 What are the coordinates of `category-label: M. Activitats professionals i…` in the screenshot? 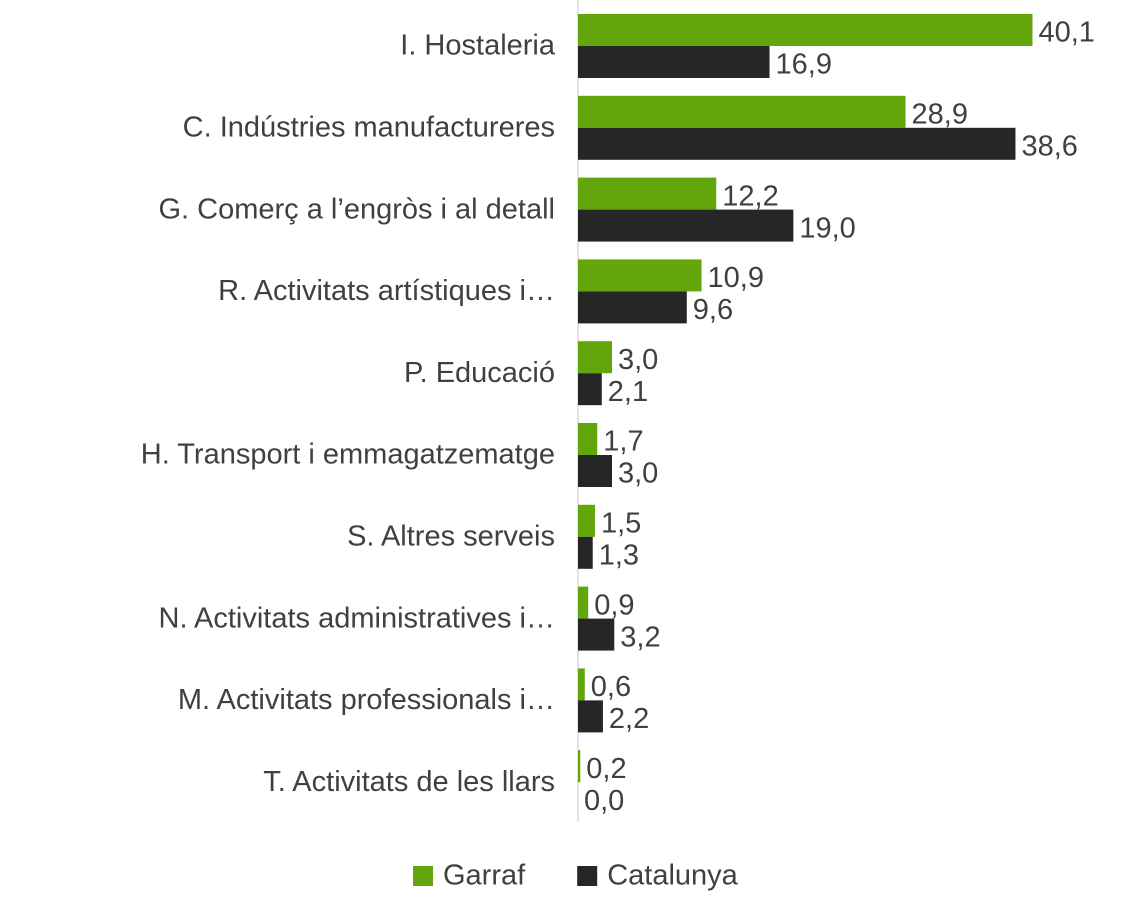 It's located at (366, 700).